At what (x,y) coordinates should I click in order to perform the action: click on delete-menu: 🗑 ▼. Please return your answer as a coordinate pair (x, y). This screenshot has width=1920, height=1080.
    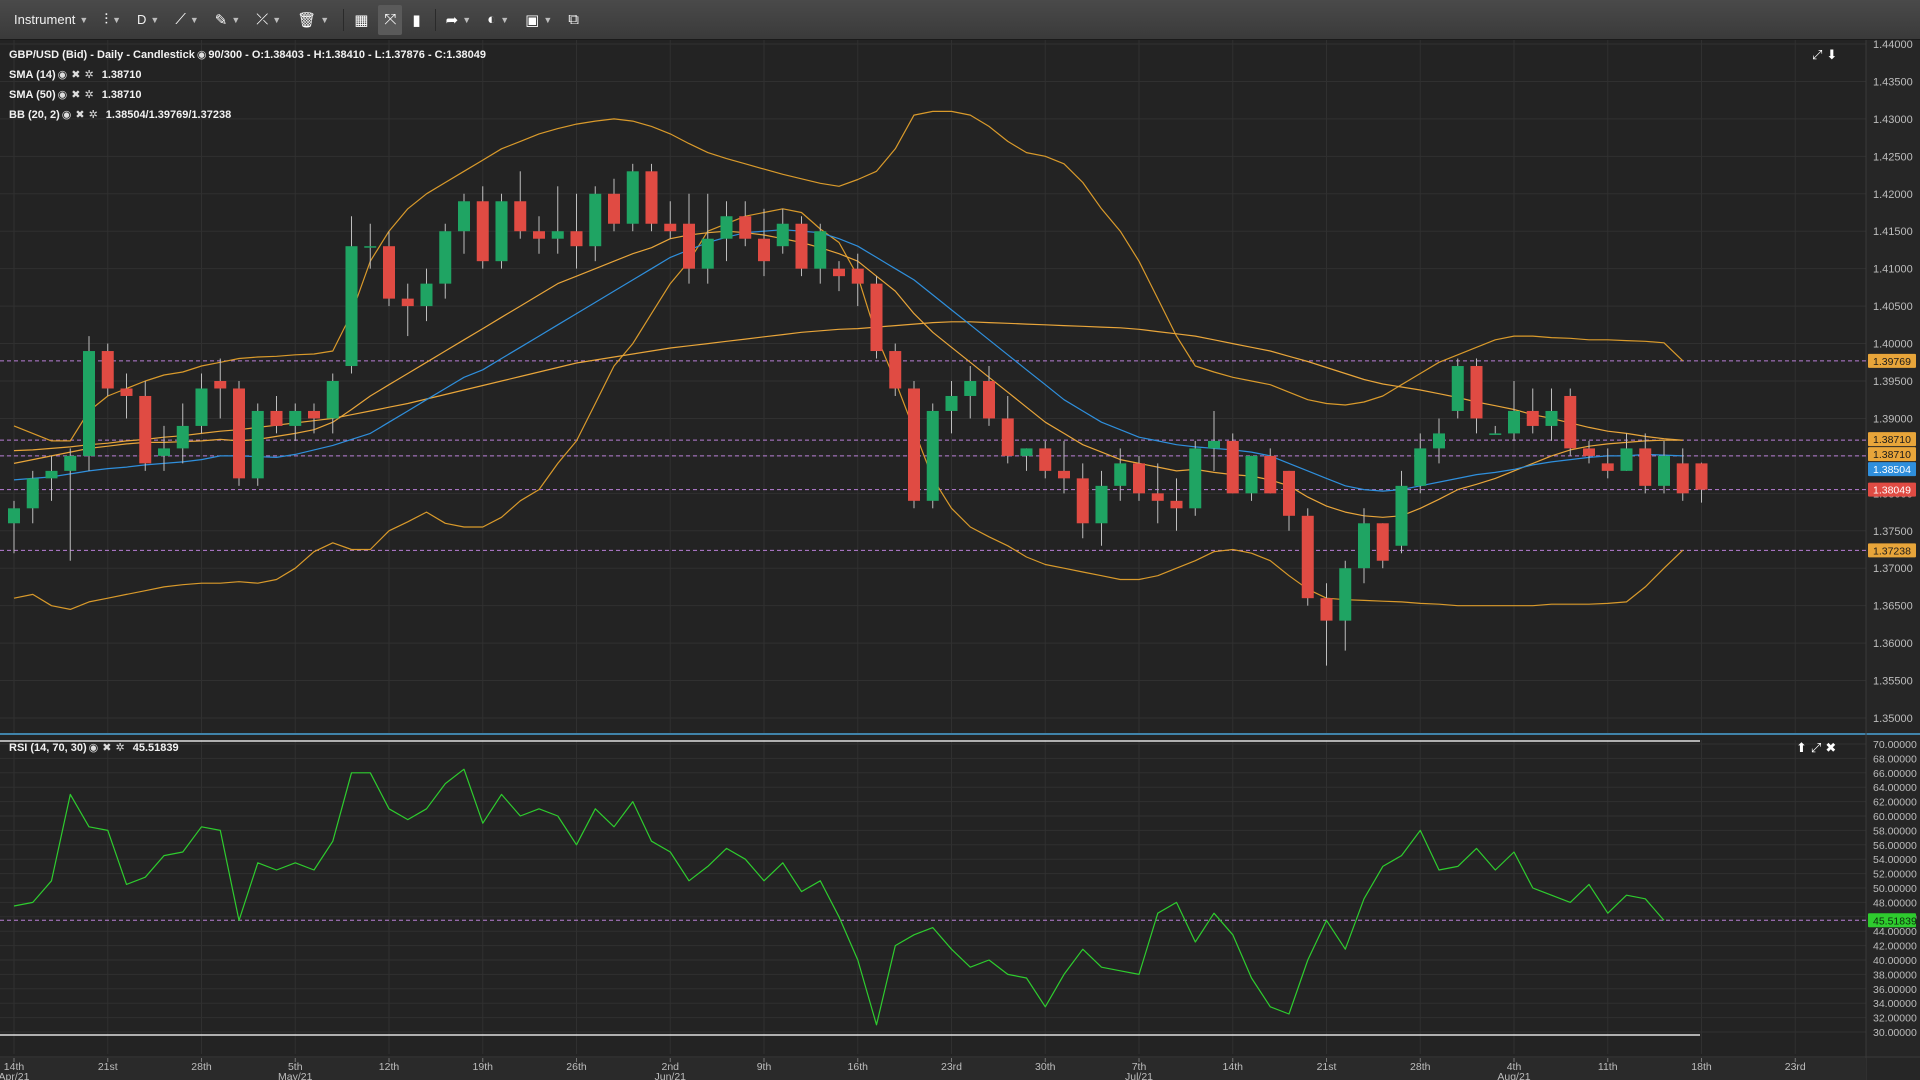
    Looking at the image, I should click on (313, 20).